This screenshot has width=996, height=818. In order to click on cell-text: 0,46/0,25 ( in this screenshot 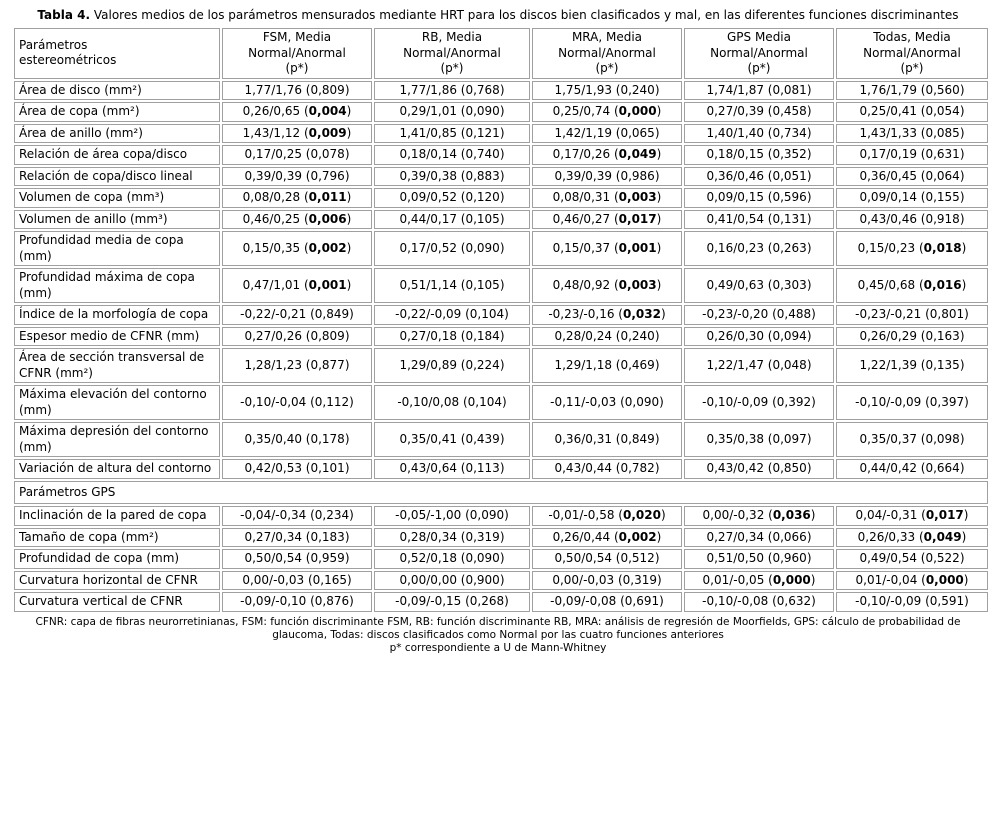, I will do `click(275, 218)`.